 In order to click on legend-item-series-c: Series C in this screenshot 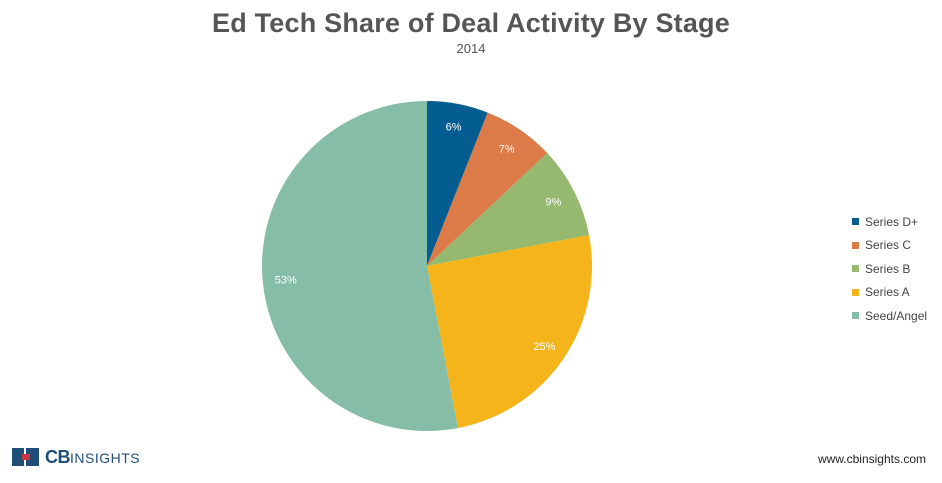, I will do `click(889, 246)`.